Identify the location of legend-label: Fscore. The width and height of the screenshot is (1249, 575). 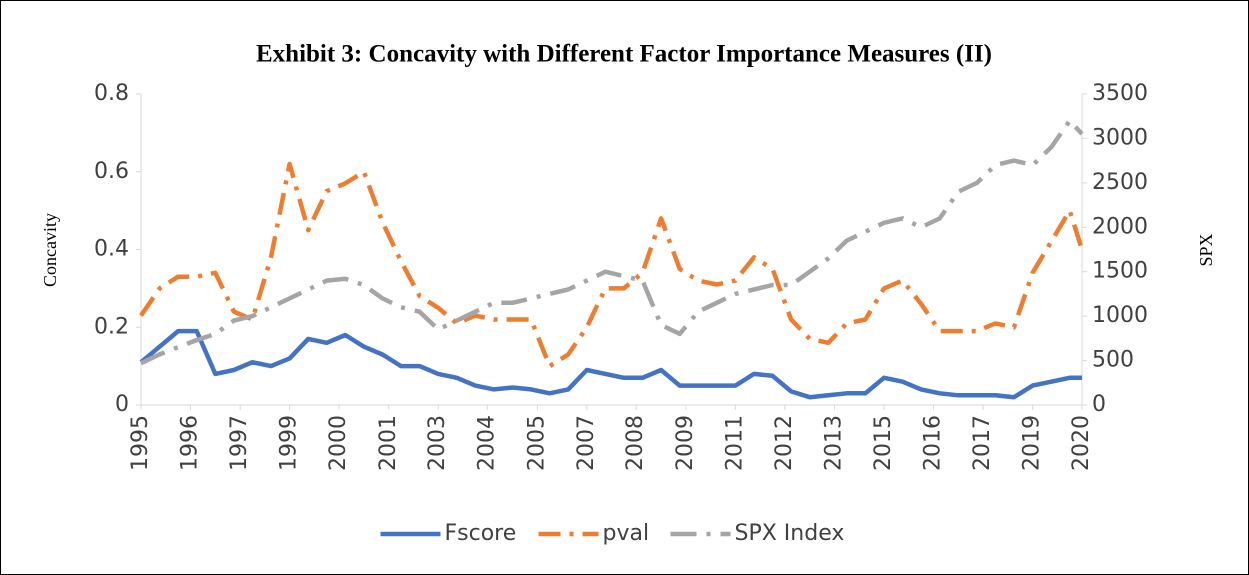
(481, 533).